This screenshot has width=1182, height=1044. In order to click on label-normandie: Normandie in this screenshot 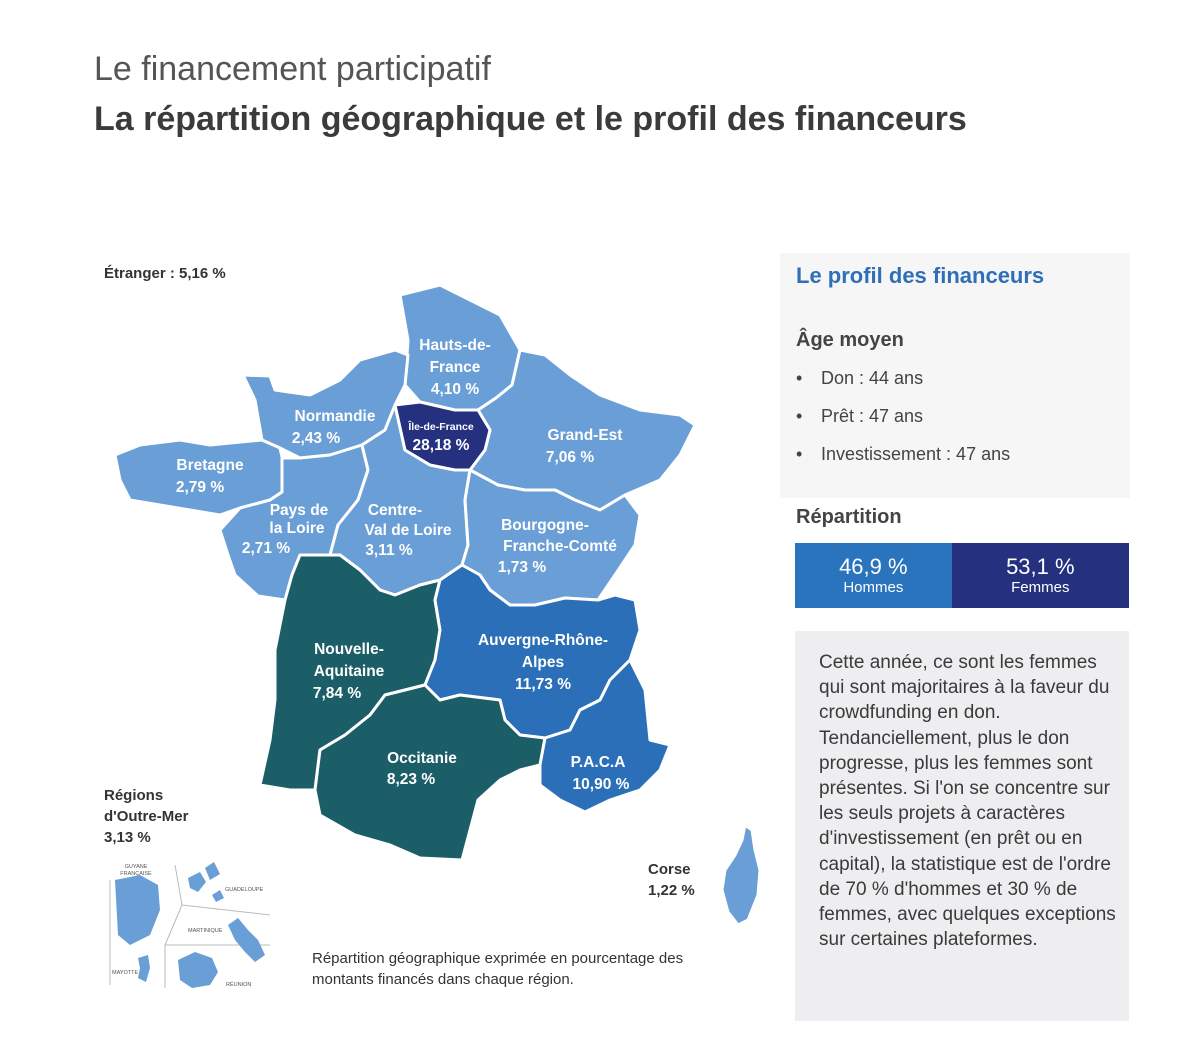, I will do `click(335, 416)`.